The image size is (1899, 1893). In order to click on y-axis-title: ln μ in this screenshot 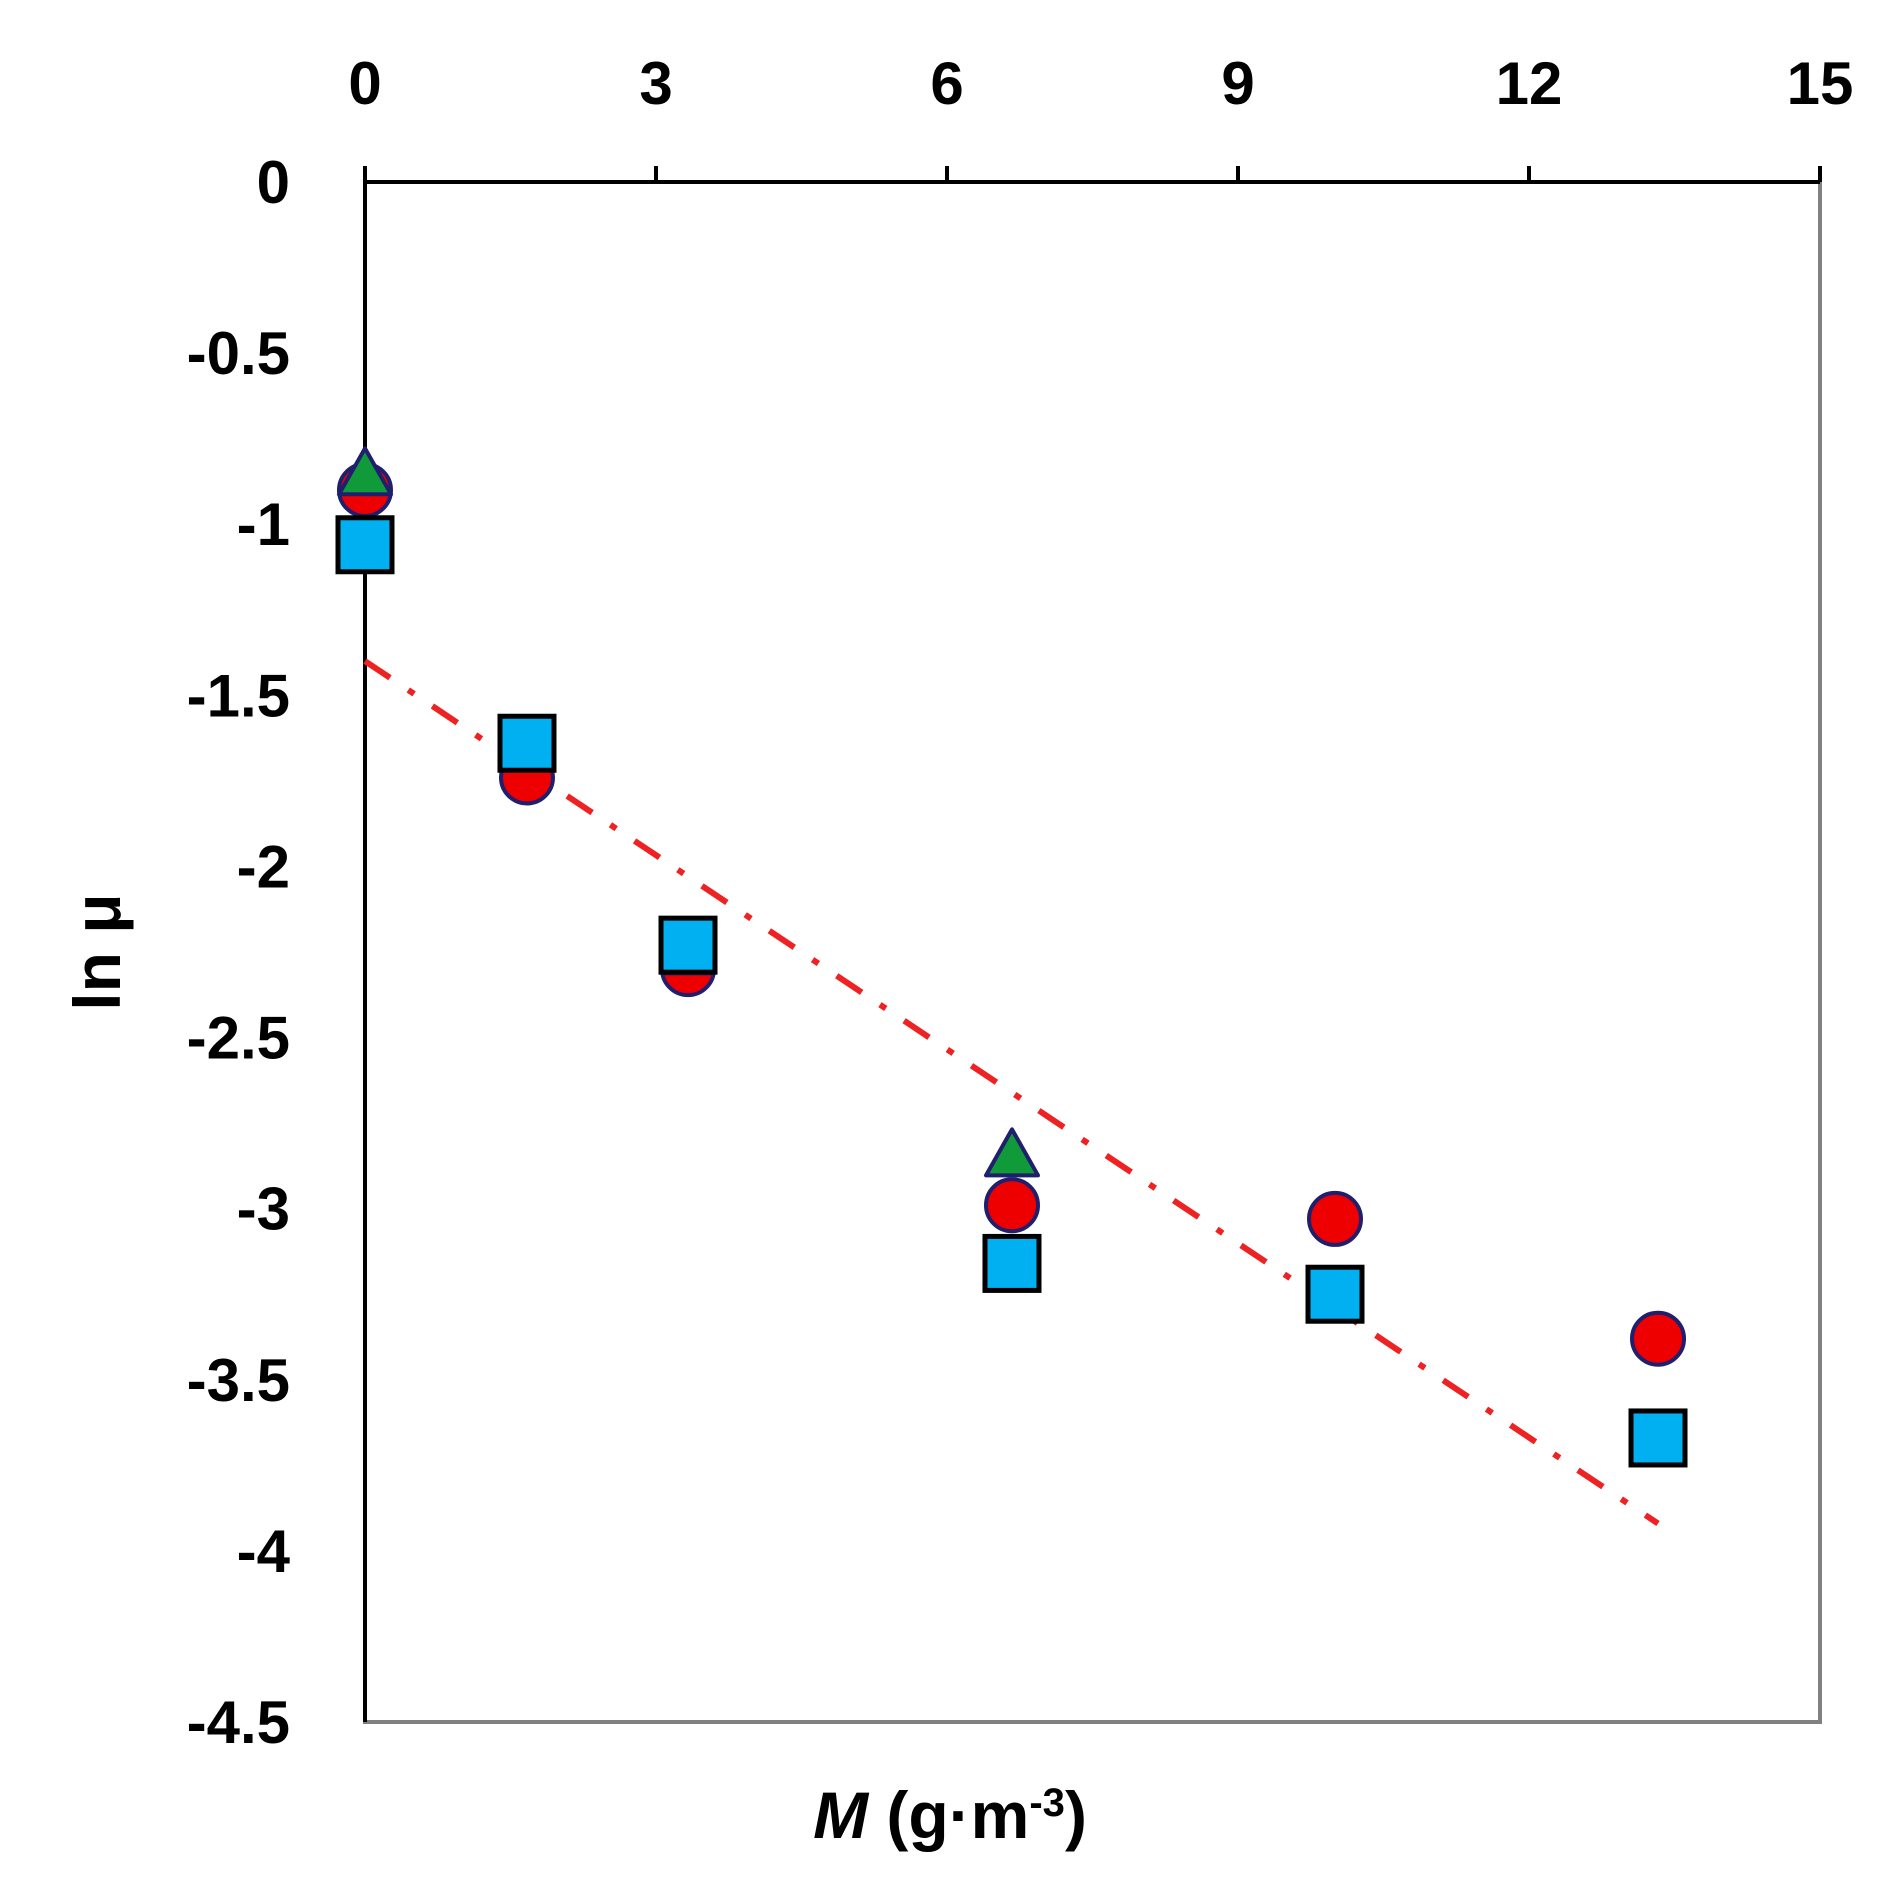, I will do `click(97, 951)`.